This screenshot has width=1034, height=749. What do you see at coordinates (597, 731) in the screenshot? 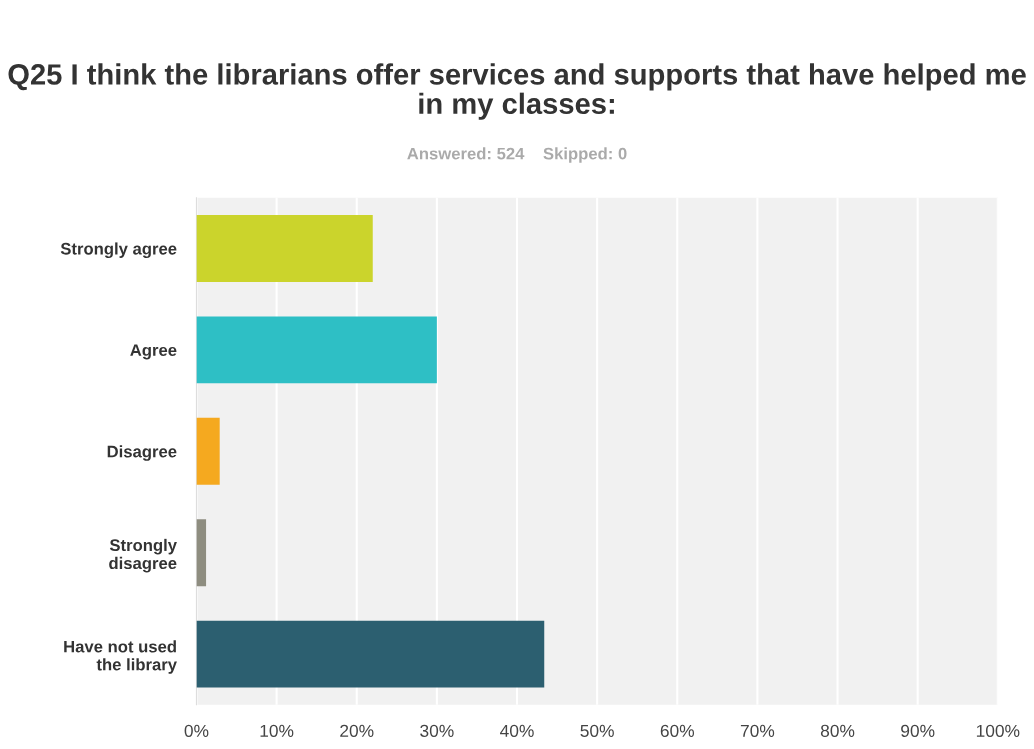
I see `x-tick-label: 50%` at bounding box center [597, 731].